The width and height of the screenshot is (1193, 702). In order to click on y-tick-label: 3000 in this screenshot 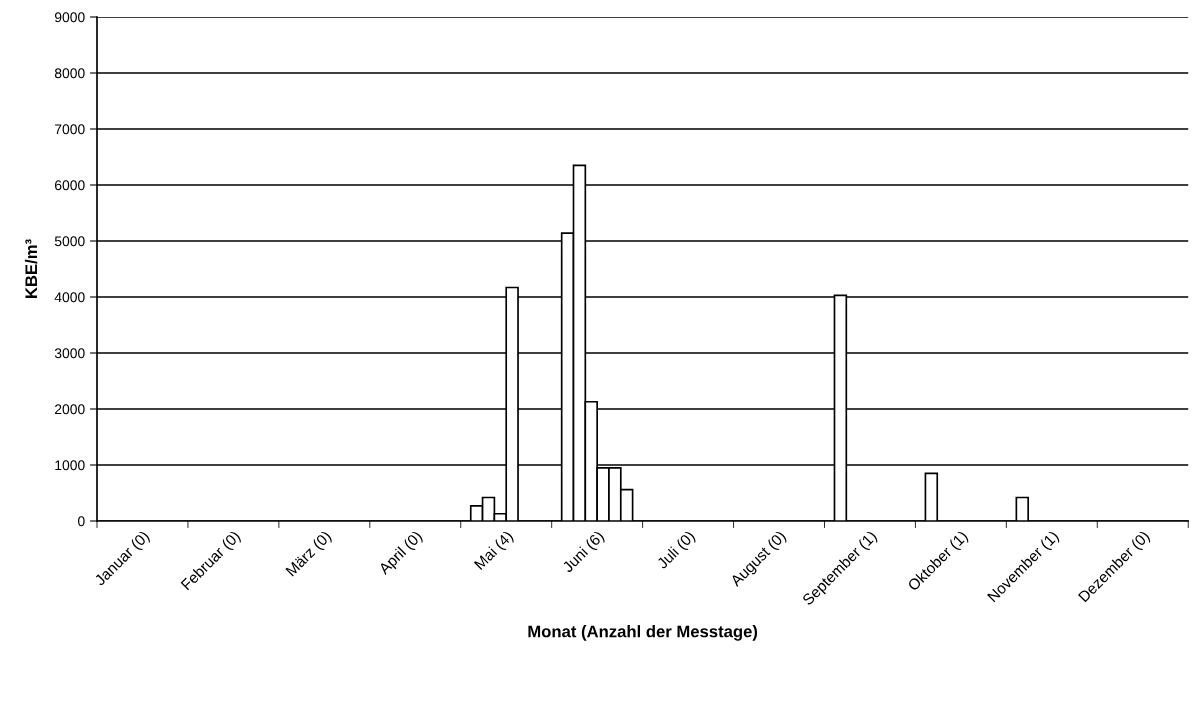, I will do `click(69, 353)`.